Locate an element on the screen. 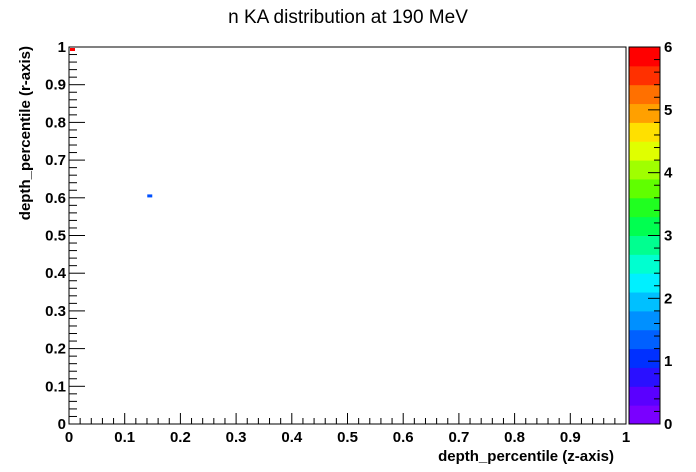 The image size is (696, 472). x-tick-label: 1 is located at coordinates (626, 437).